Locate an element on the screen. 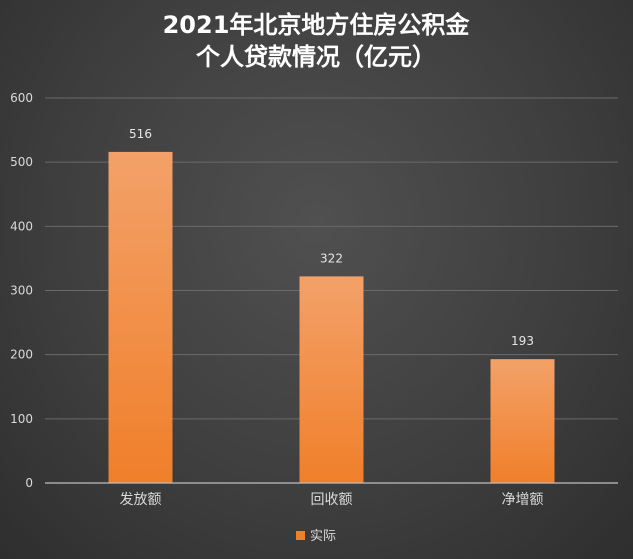 Image resolution: width=633 pixels, height=559 pixels. y-tick-label: 400 is located at coordinates (21, 226).